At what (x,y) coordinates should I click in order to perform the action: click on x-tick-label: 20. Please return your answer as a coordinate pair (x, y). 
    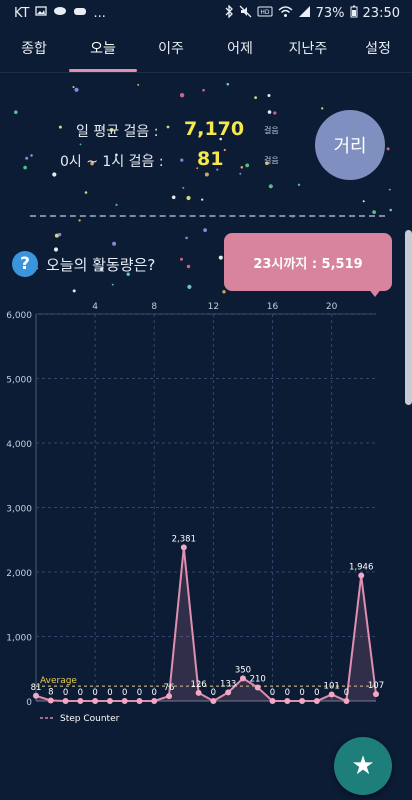
    Looking at the image, I should click on (332, 307).